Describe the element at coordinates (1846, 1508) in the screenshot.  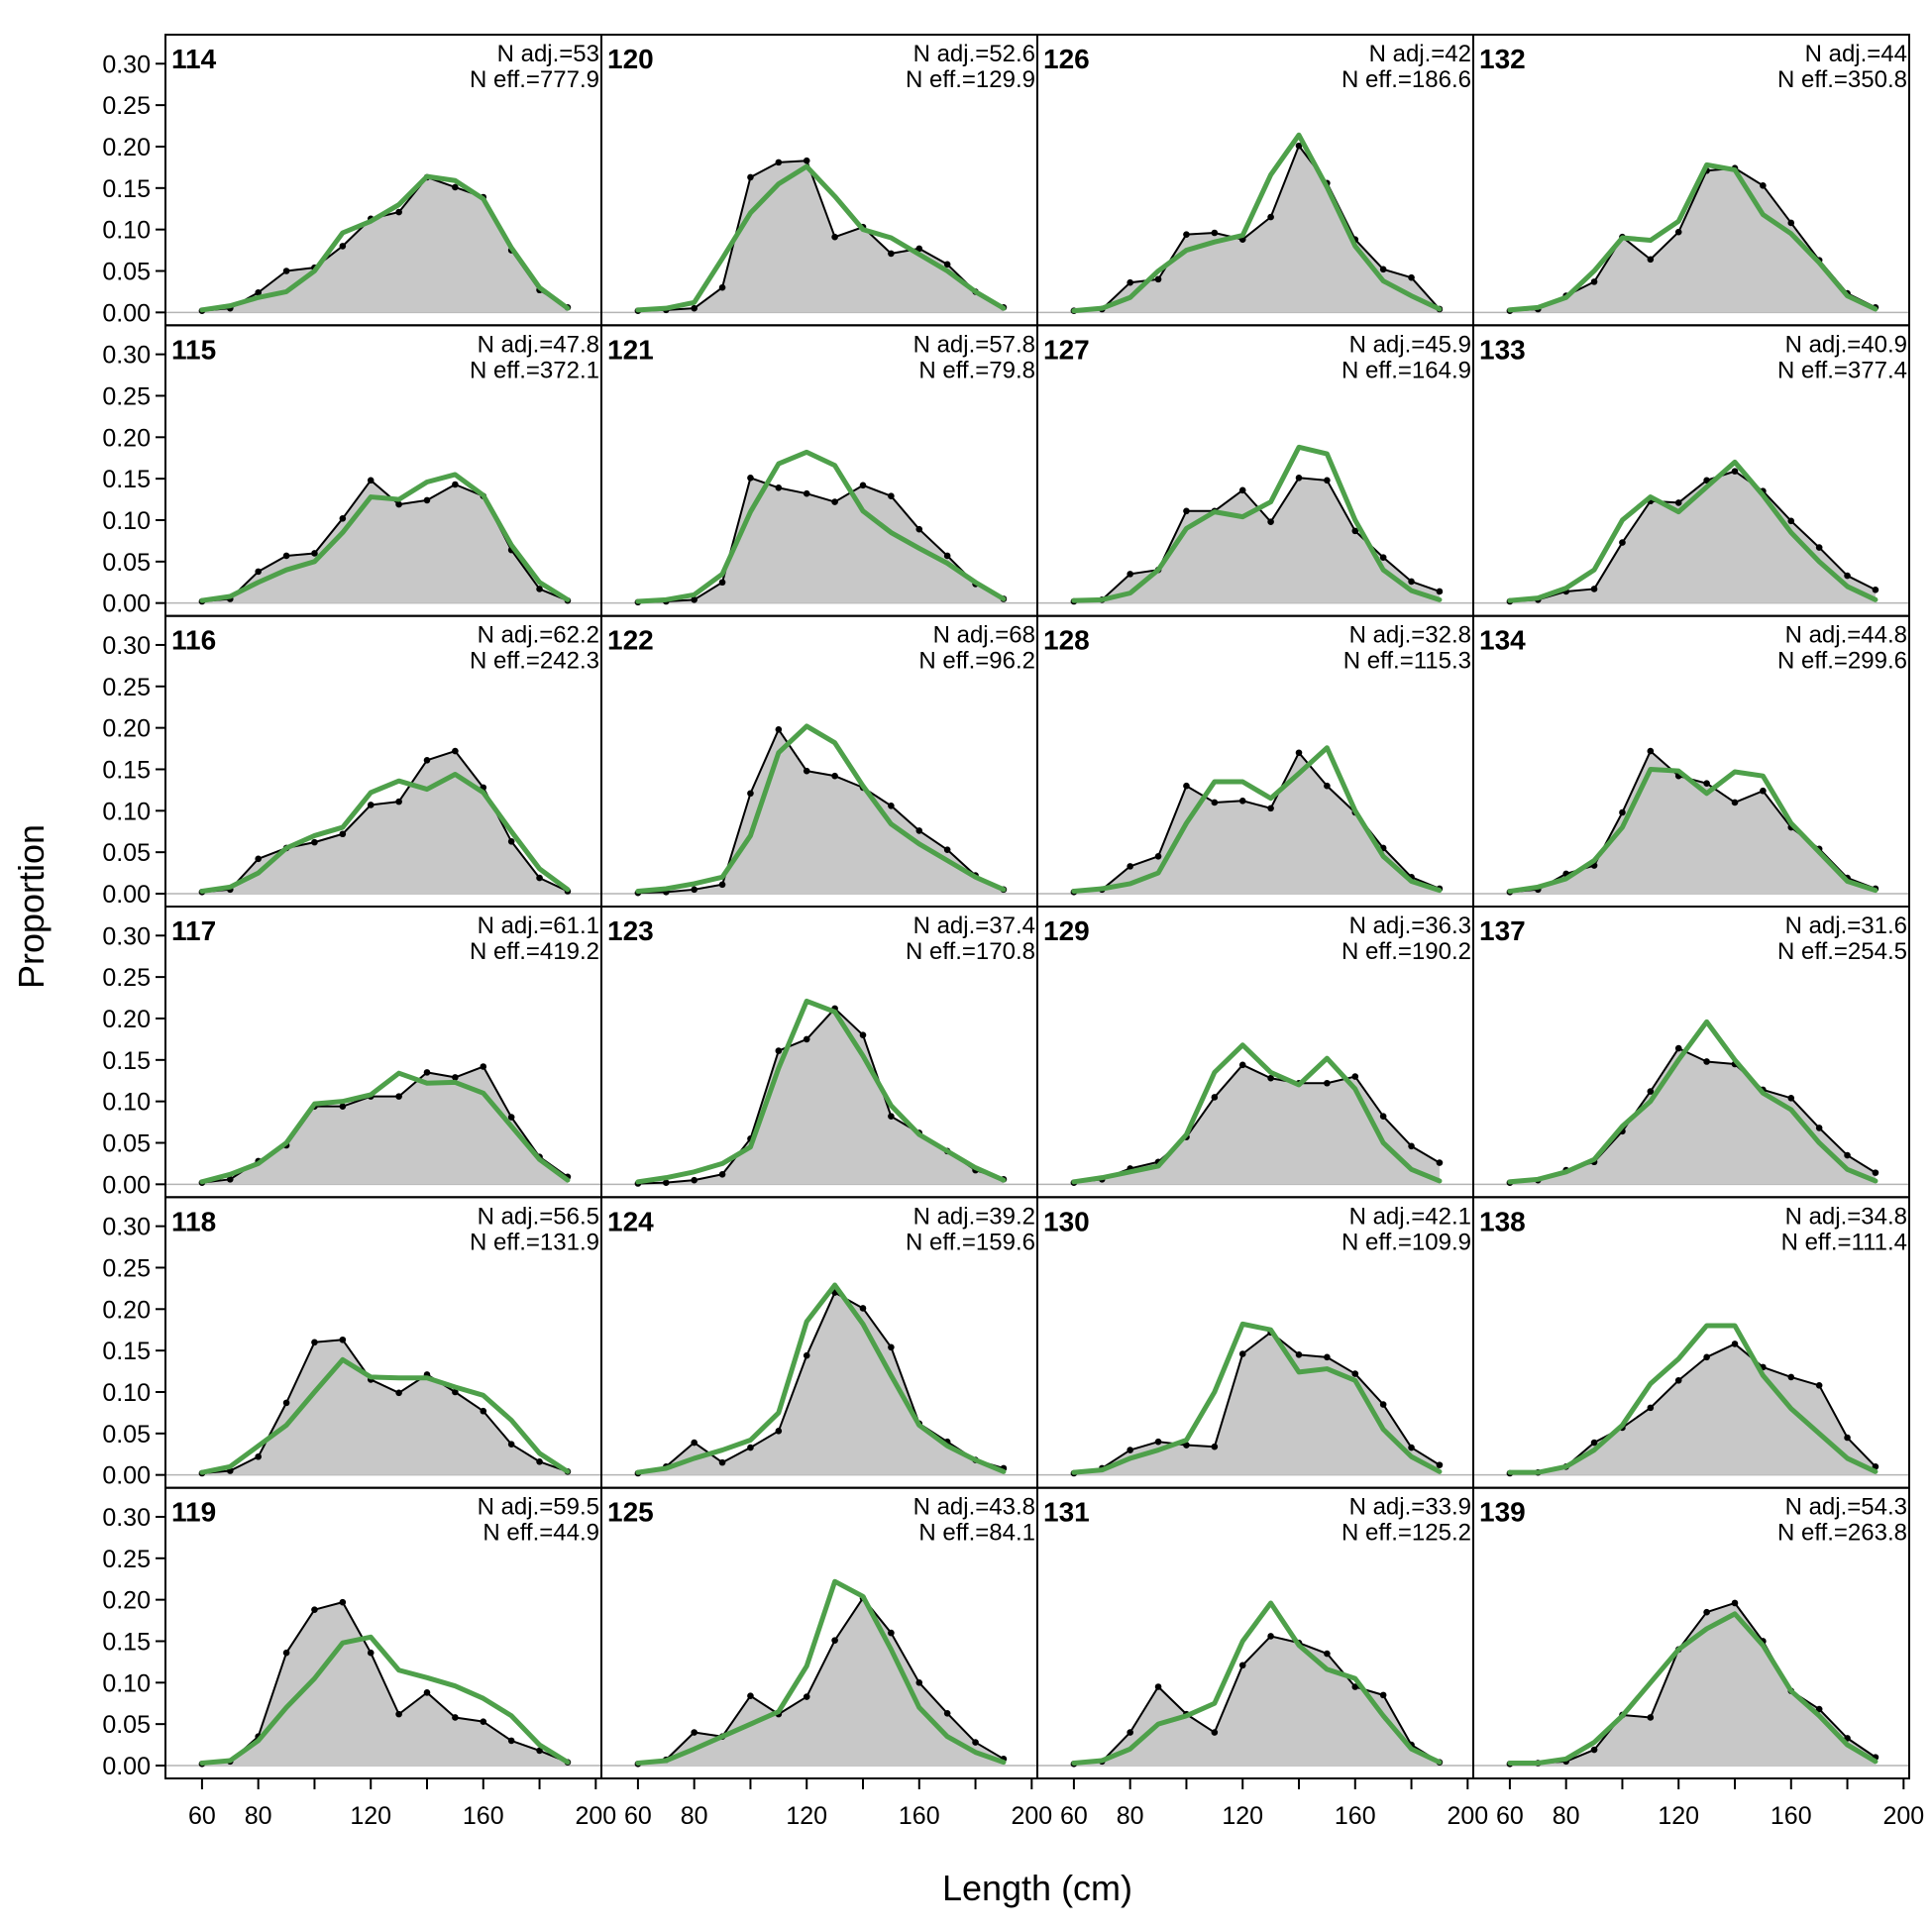
I see `n-adj-label: N adj.=54.3` at that location.